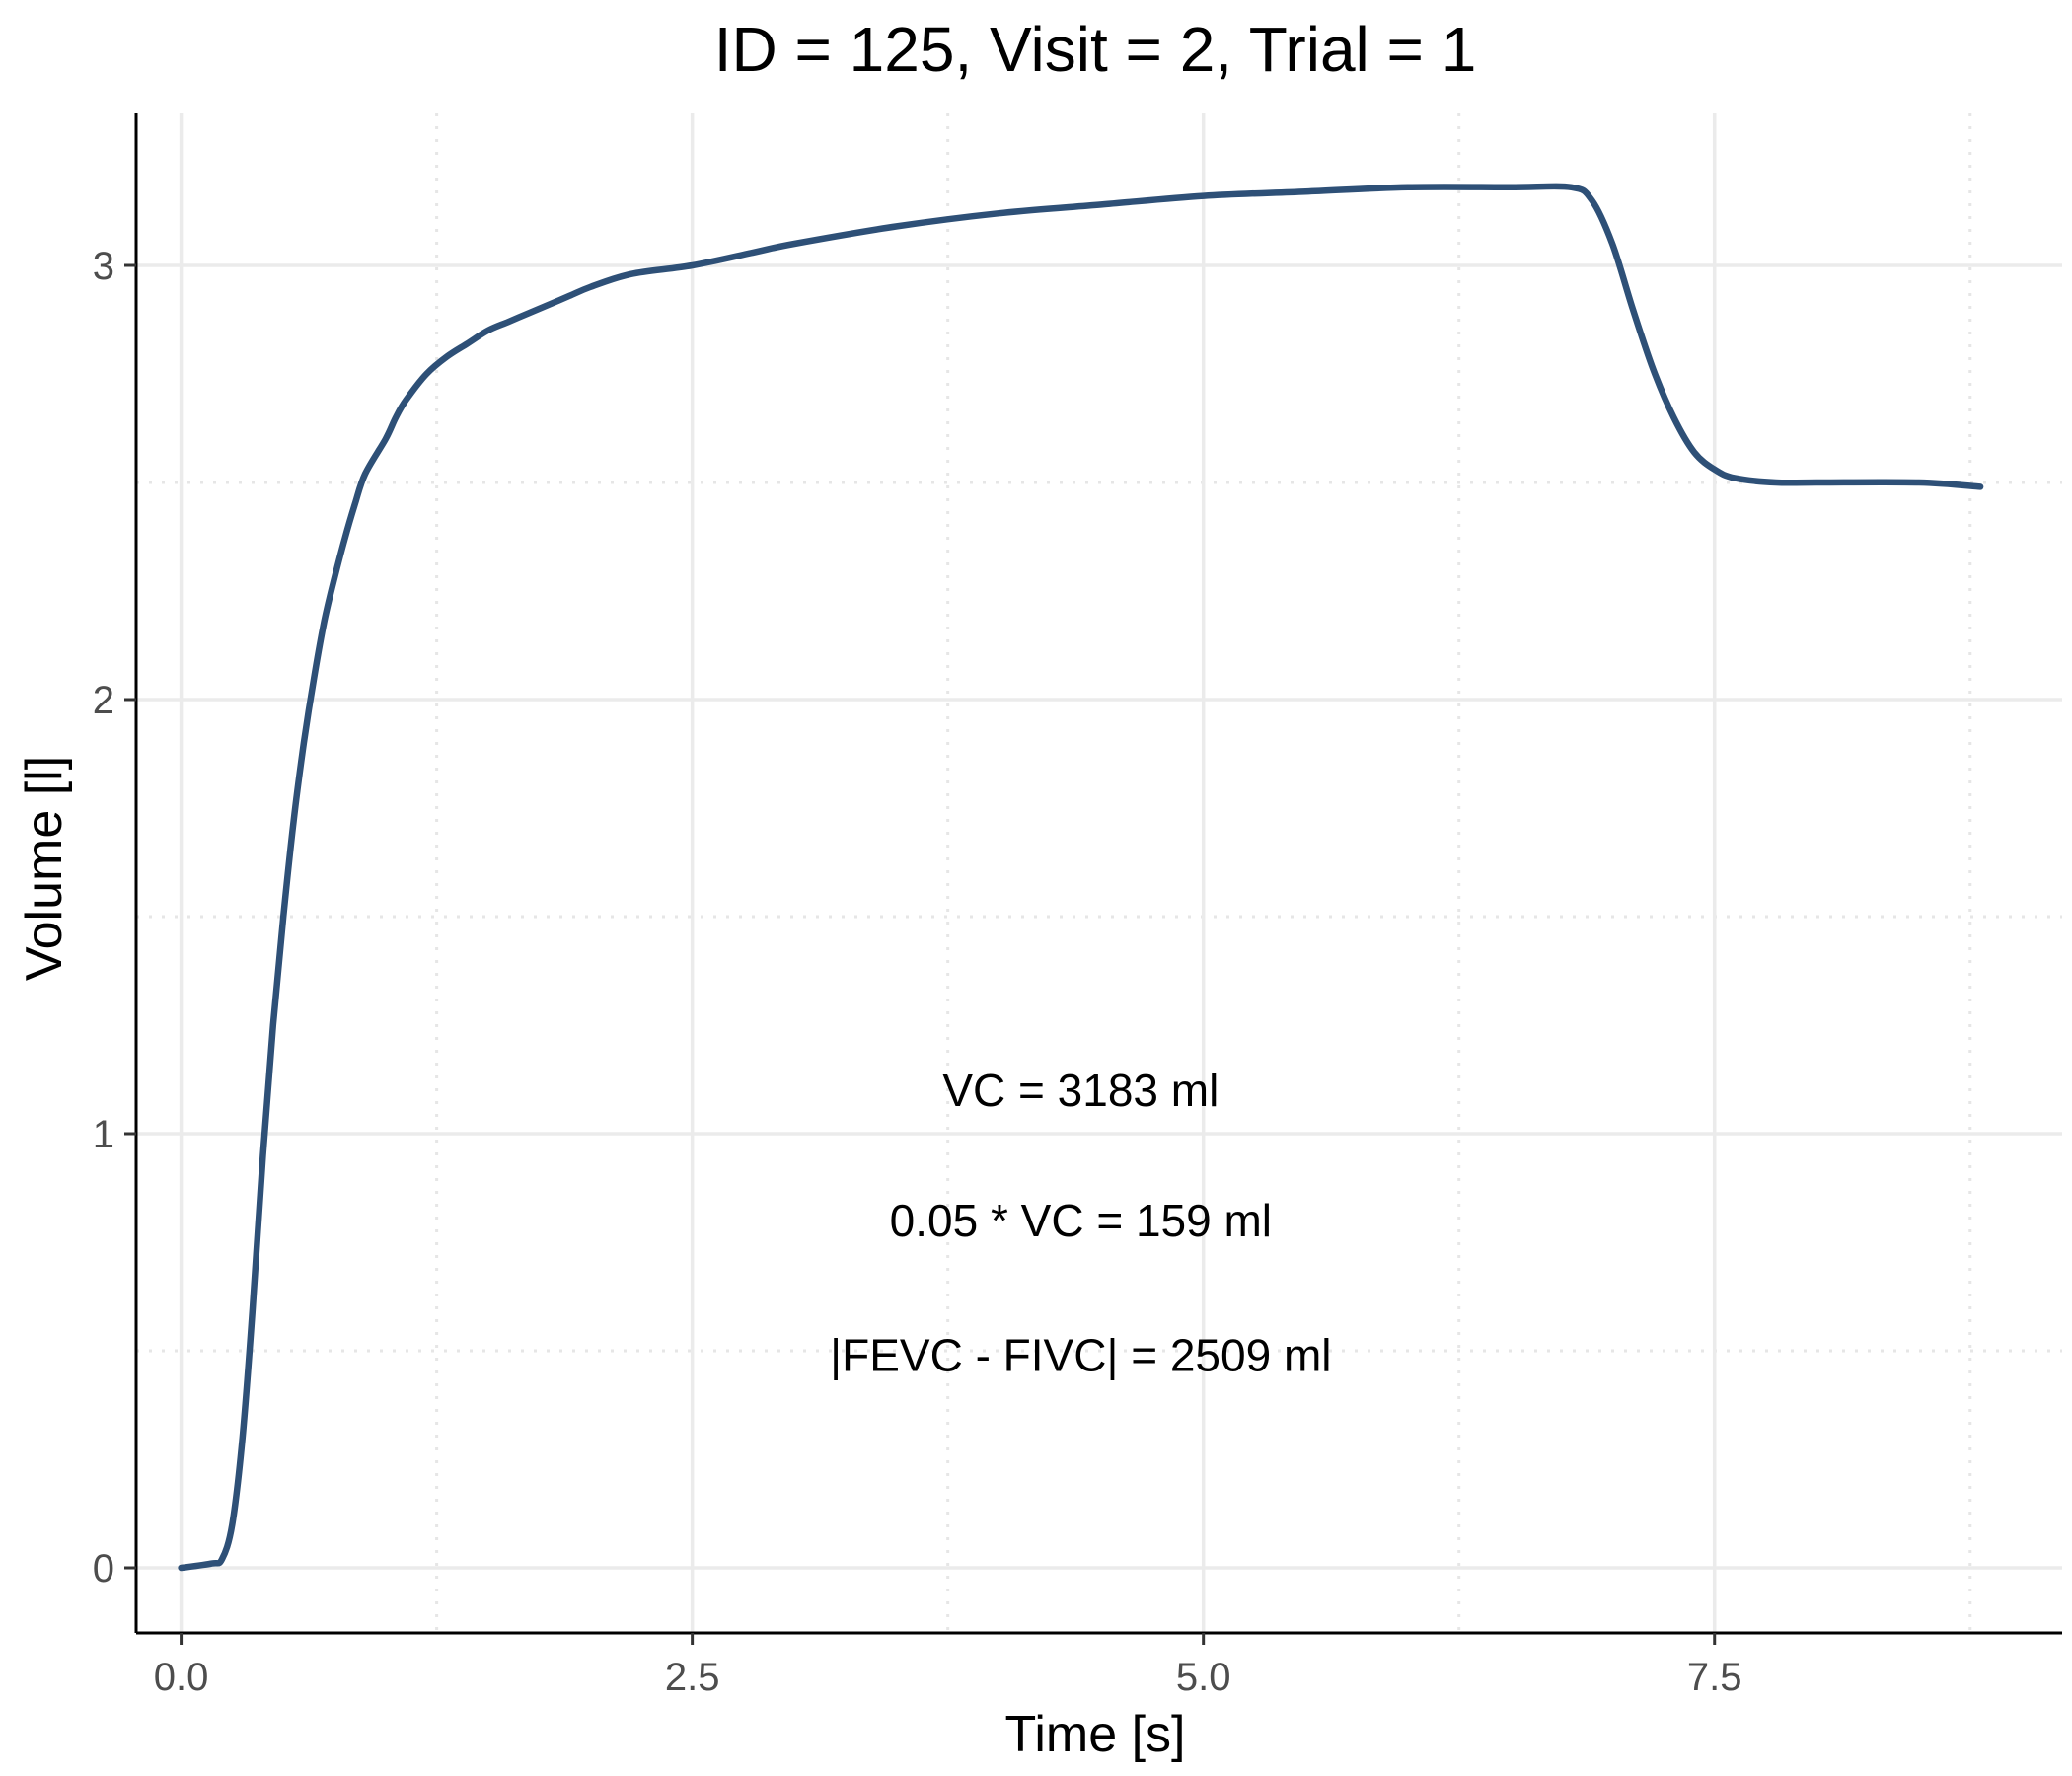 This screenshot has width=2072, height=1776. Describe the element at coordinates (1714, 1677) in the screenshot. I see `x-tick-label: 7.5` at that location.